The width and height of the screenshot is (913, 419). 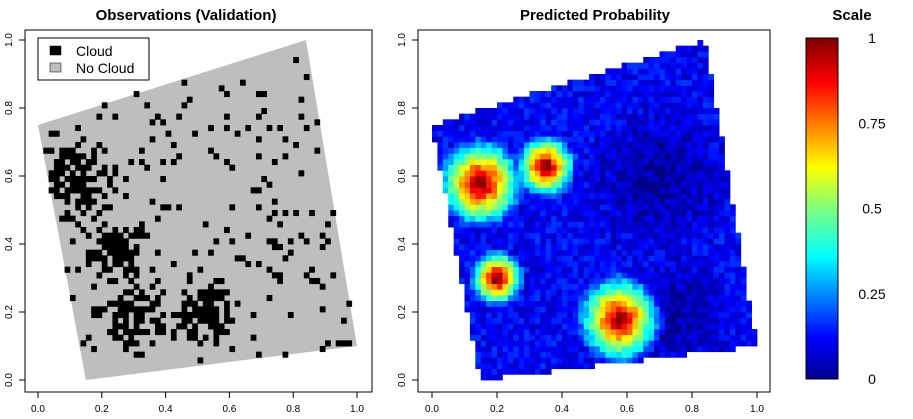 I want to click on scale-tick-label: 1, so click(x=872, y=38).